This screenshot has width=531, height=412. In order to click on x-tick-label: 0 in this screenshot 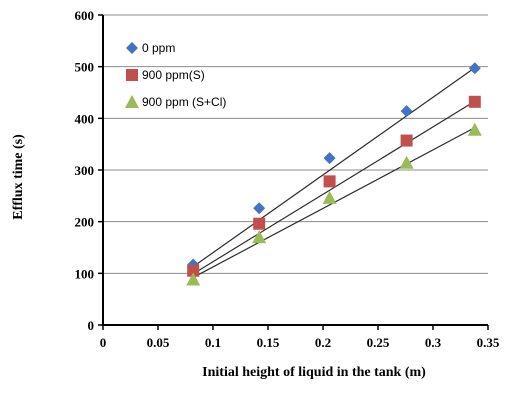, I will do `click(103, 342)`.